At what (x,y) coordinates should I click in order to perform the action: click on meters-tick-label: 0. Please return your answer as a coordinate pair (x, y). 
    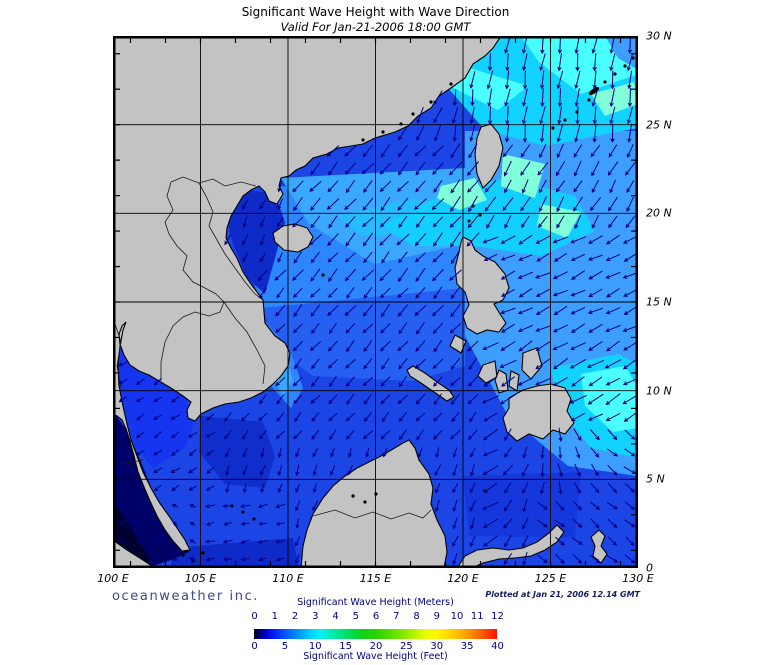
    Looking at the image, I should click on (254, 616).